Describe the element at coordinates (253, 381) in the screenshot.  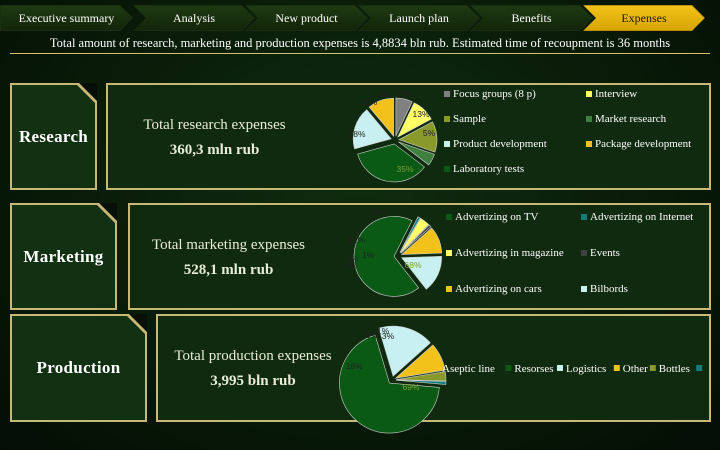
I see `production-total-value: 3,995 bln rub` at that location.